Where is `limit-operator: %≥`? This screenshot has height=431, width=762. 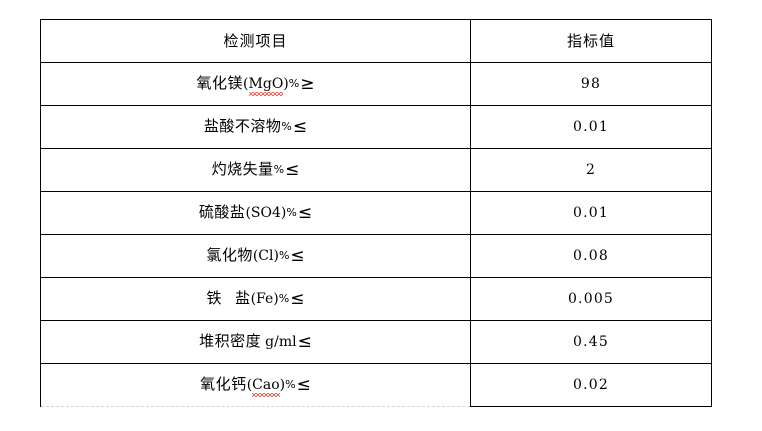 limit-operator: %≥ is located at coordinates (301, 83).